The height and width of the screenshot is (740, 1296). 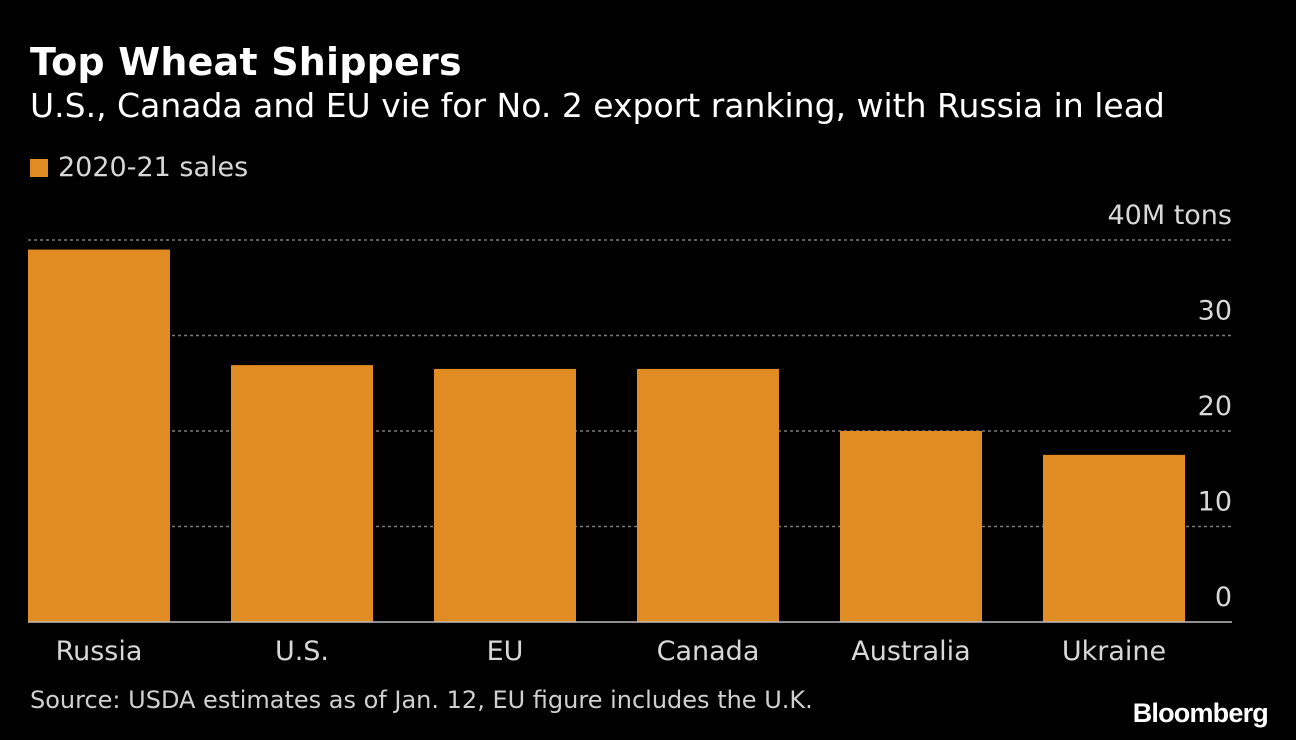 What do you see at coordinates (1223, 597) in the screenshot?
I see `y-tick-label: 0` at bounding box center [1223, 597].